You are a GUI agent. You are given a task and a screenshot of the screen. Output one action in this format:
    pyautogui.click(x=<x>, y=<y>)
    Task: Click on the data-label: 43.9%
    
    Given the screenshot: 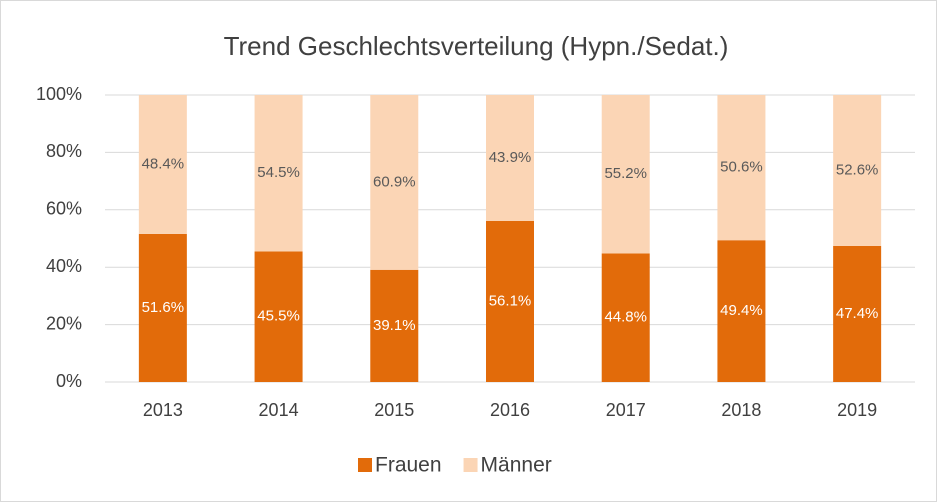 What is the action you would take?
    pyautogui.click(x=510, y=157)
    